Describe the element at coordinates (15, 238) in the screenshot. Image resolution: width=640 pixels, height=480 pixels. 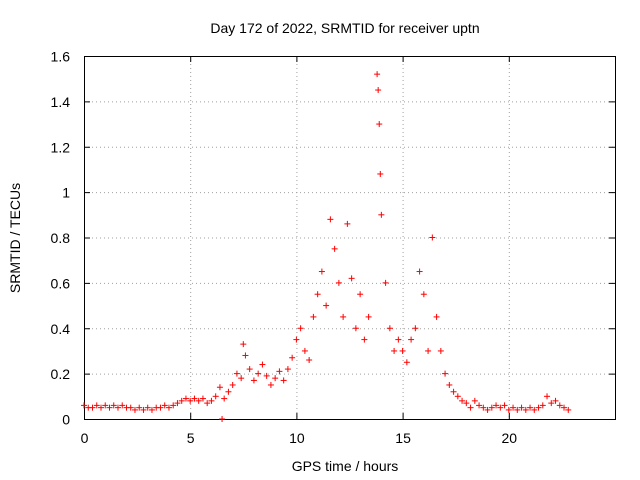
I see `y-axis-label: SRMTID / TECUs` at that location.